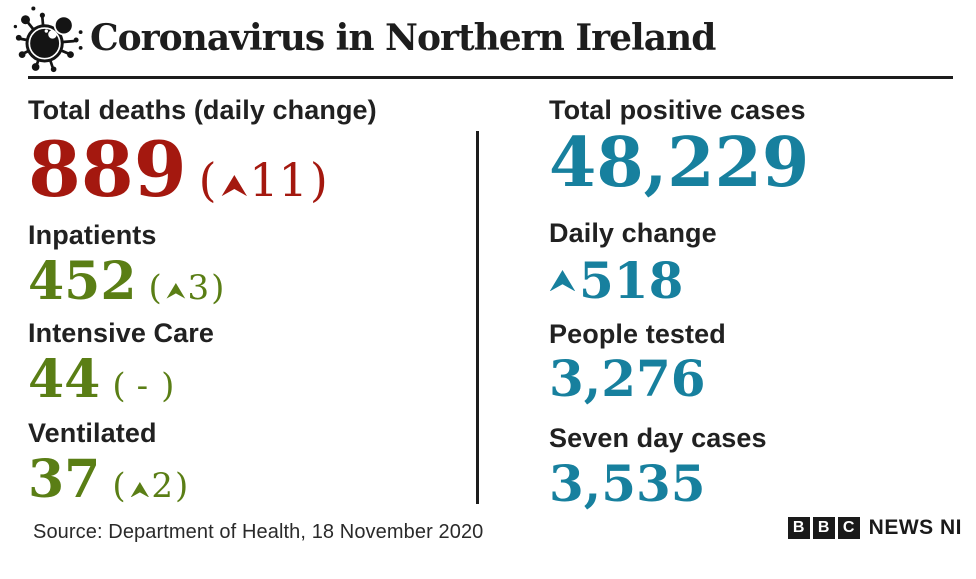 This screenshot has width=976, height=579. I want to click on stat-label: Seven day cases, so click(658, 438).